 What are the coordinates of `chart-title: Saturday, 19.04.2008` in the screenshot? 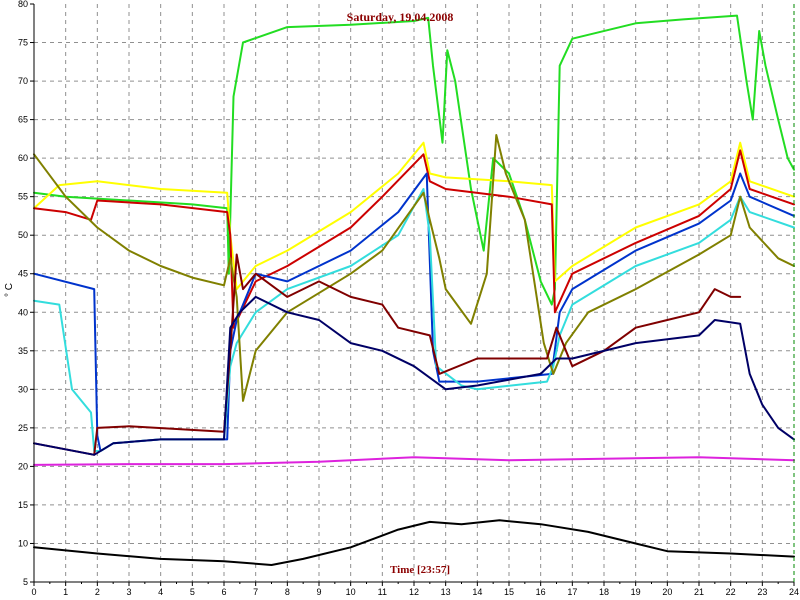 It's located at (400, 17).